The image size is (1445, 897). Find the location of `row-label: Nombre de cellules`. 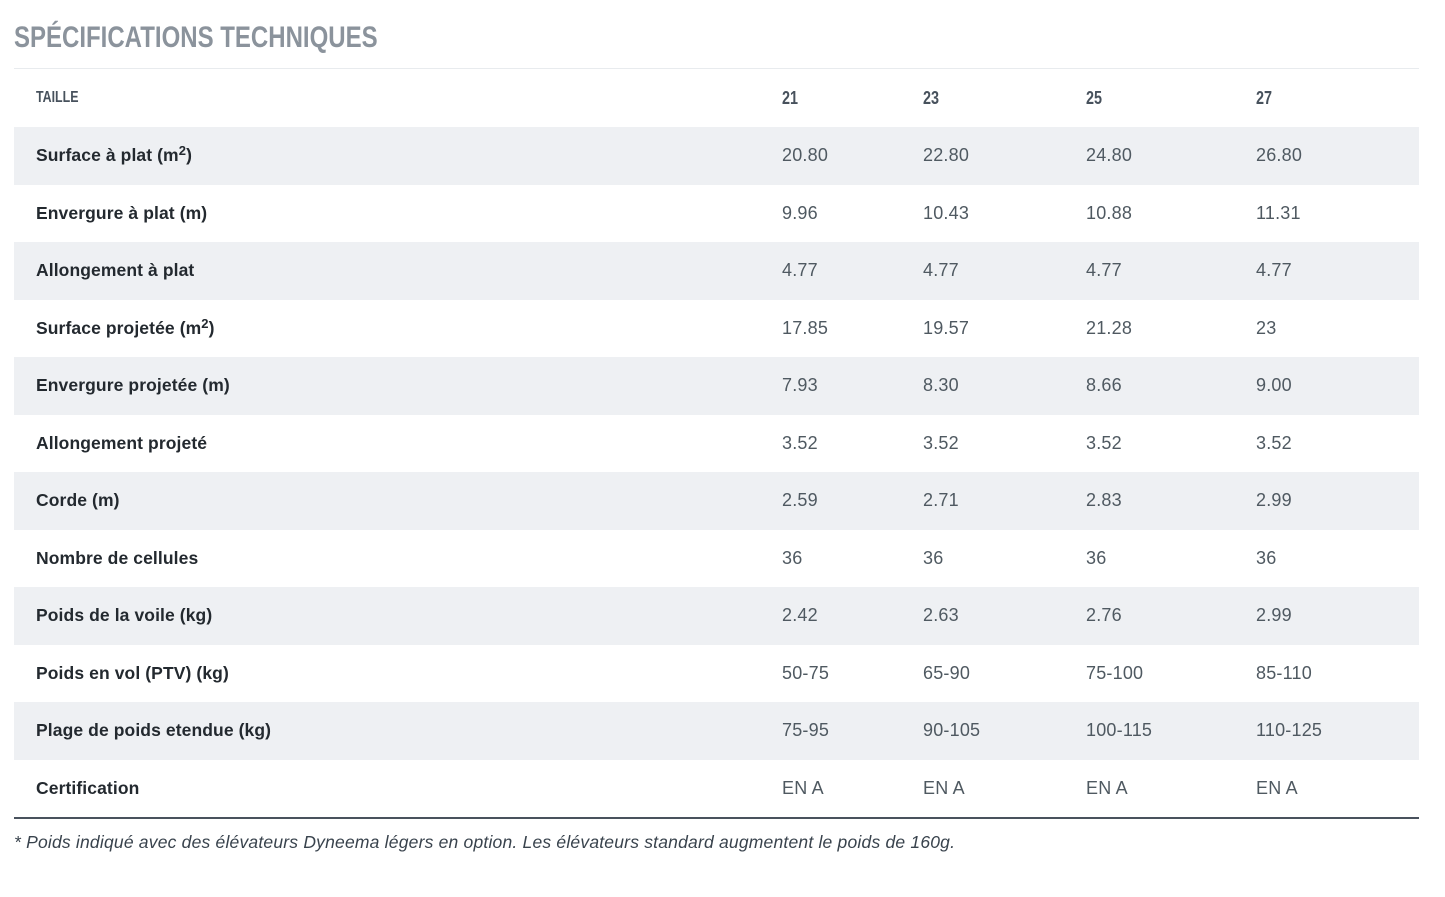

row-label: Nombre de cellules is located at coordinates (117, 557).